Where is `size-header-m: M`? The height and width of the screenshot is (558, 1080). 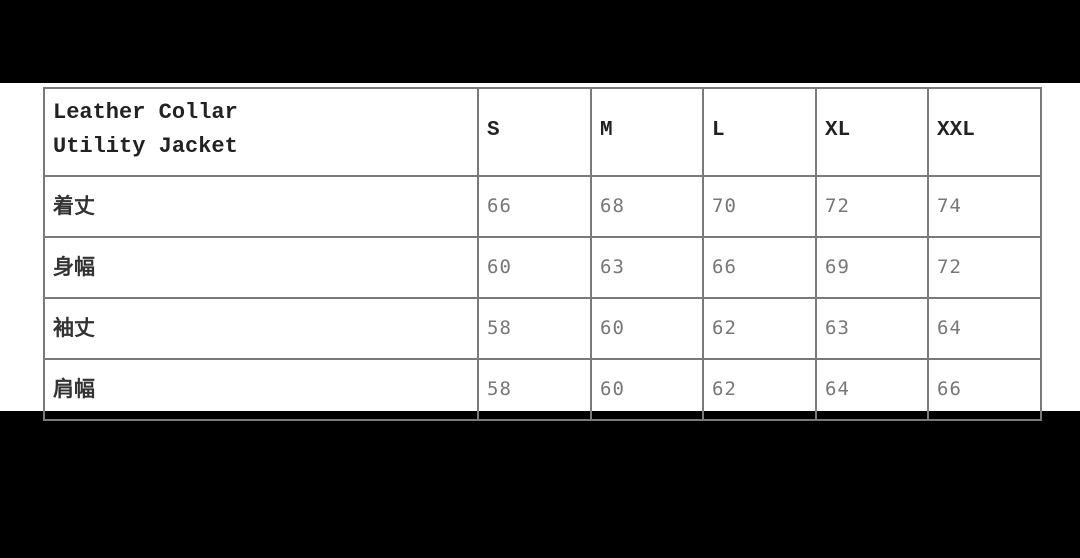 size-header-m: M is located at coordinates (647, 132).